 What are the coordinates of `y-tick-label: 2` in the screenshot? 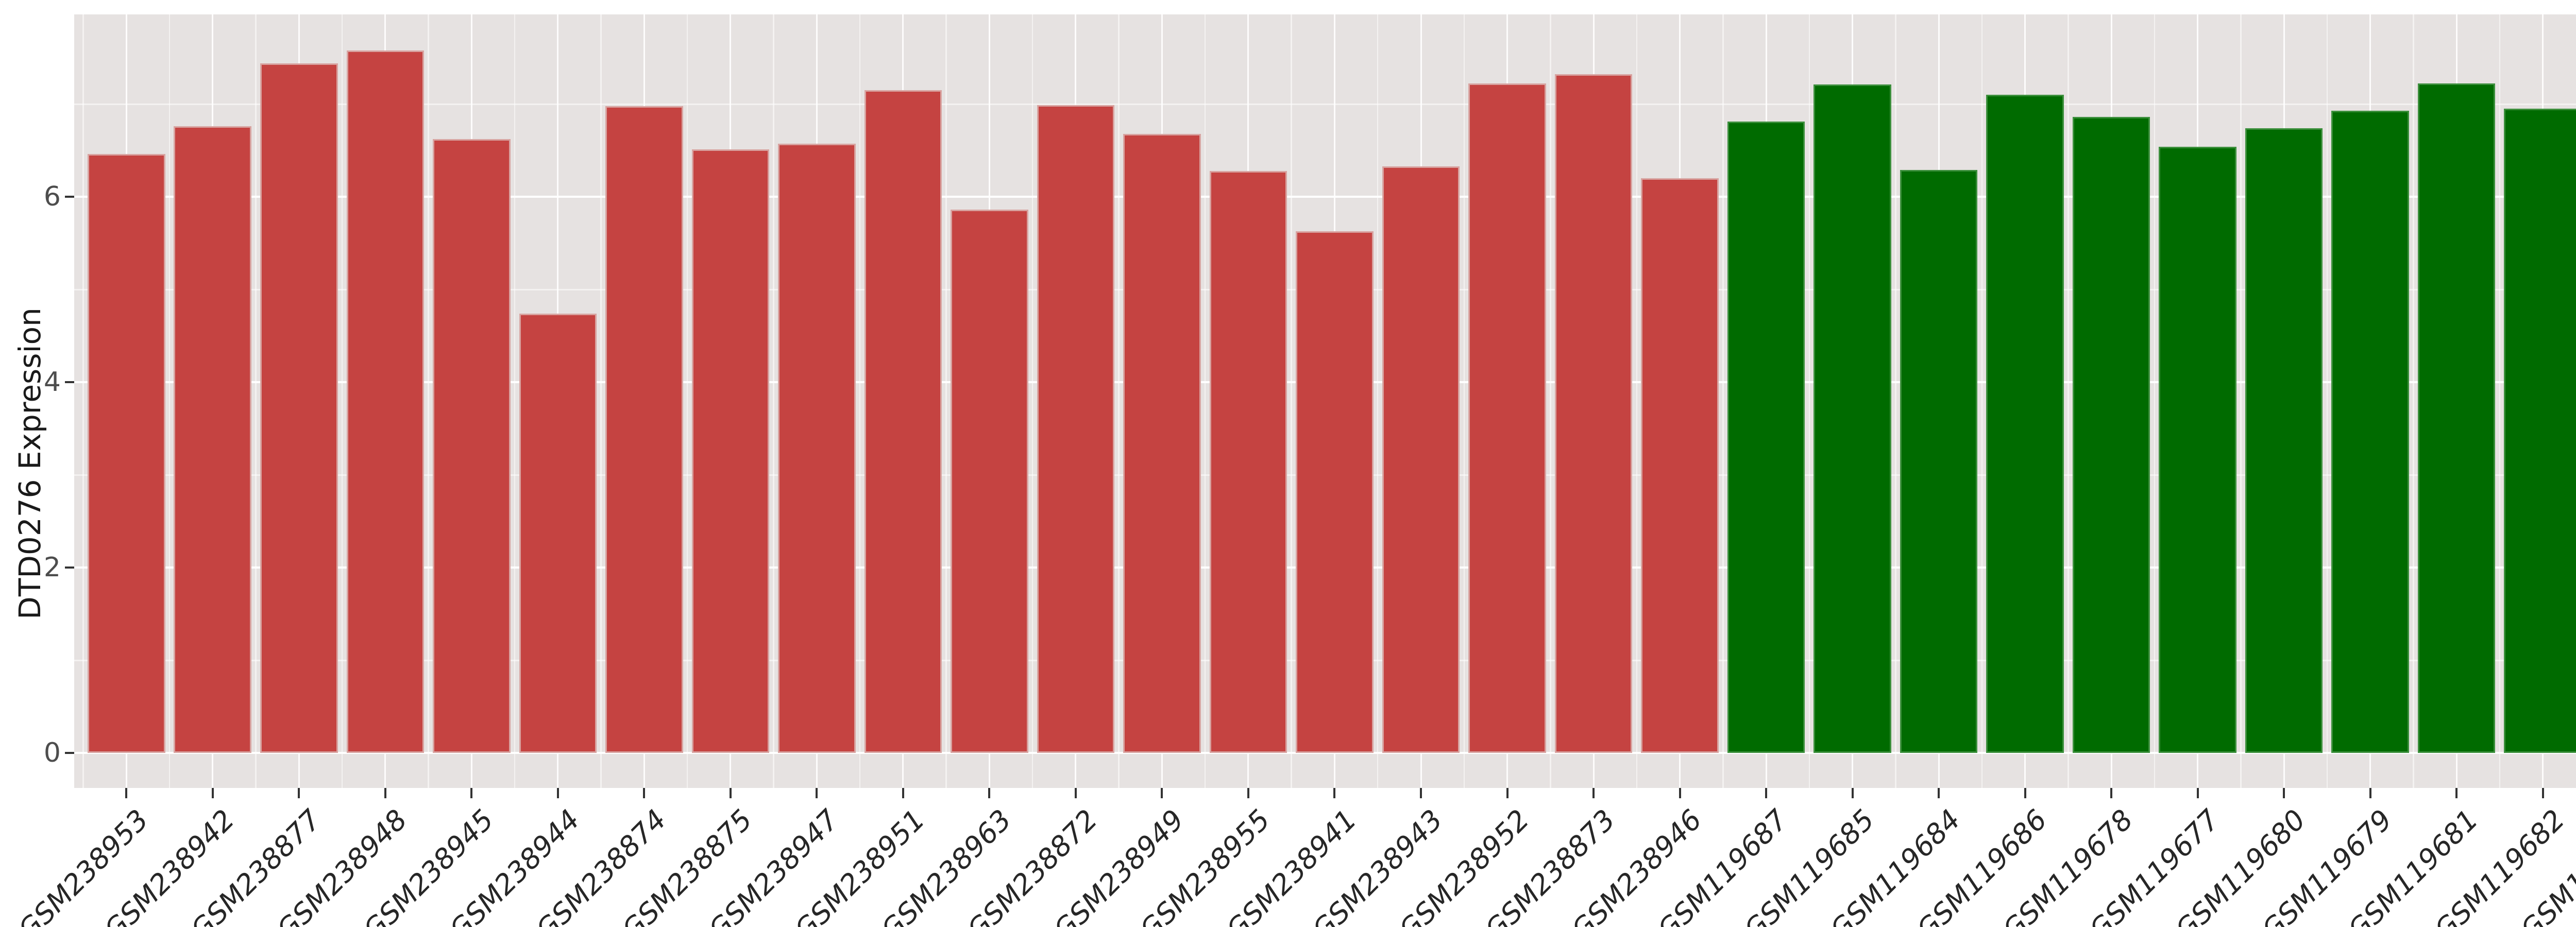 It's located at (52, 567).